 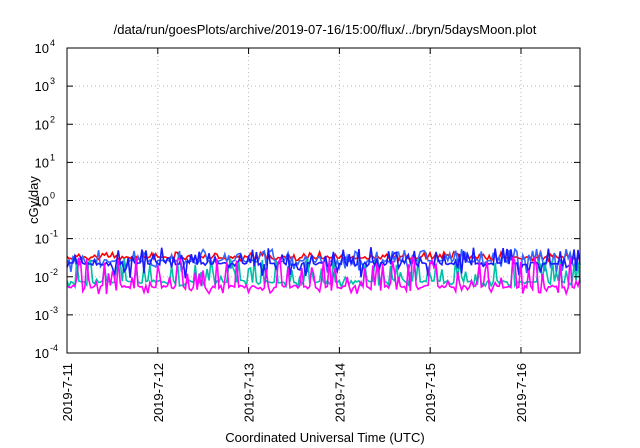 I want to click on x-tick-label: 2019-7-16, so click(x=521, y=392).